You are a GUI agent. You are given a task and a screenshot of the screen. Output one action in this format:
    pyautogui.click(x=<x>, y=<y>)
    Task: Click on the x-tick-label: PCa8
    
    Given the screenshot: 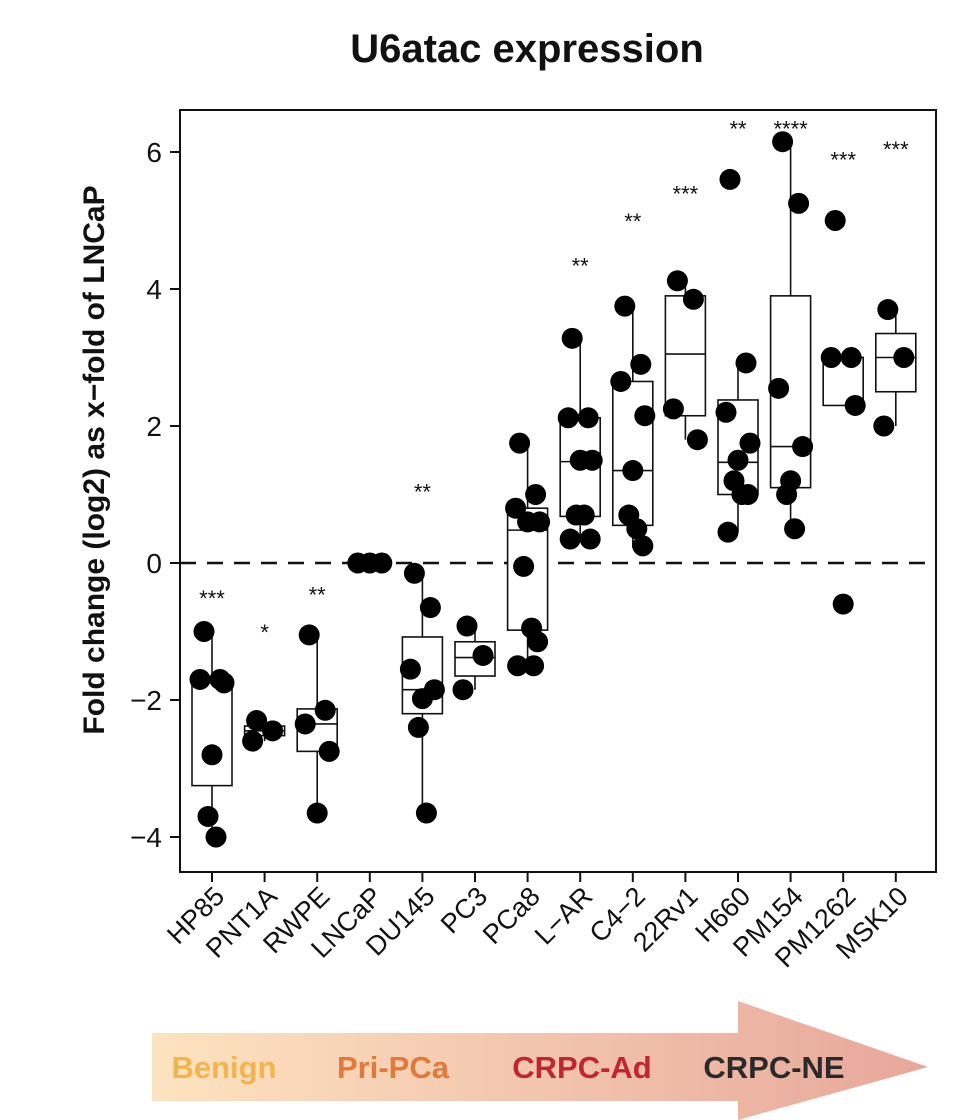 What is the action you would take?
    pyautogui.click(x=511, y=915)
    